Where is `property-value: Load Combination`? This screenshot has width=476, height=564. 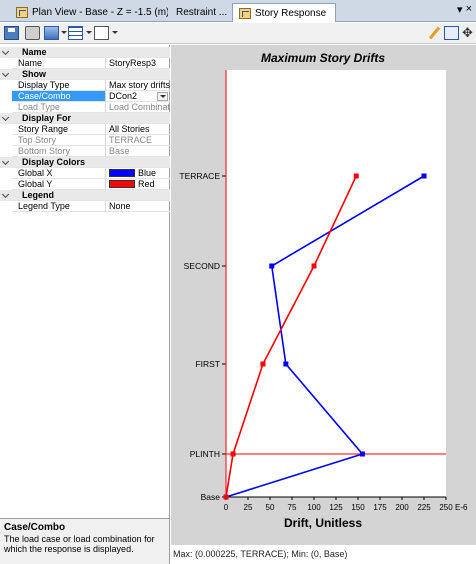
property-value: Load Combination is located at coordinates (138, 107).